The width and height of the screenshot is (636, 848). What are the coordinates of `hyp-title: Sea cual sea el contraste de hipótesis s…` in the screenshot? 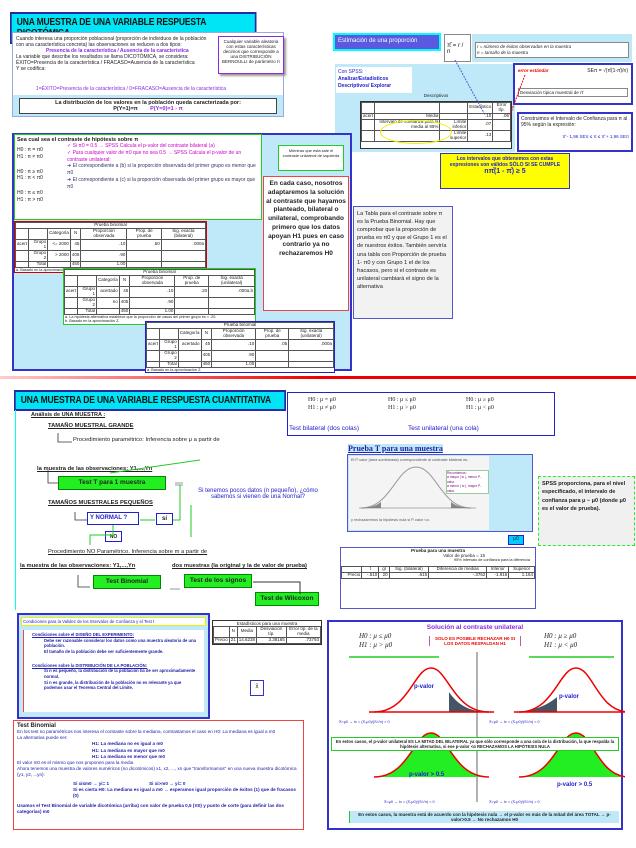 It's located at (78, 140).